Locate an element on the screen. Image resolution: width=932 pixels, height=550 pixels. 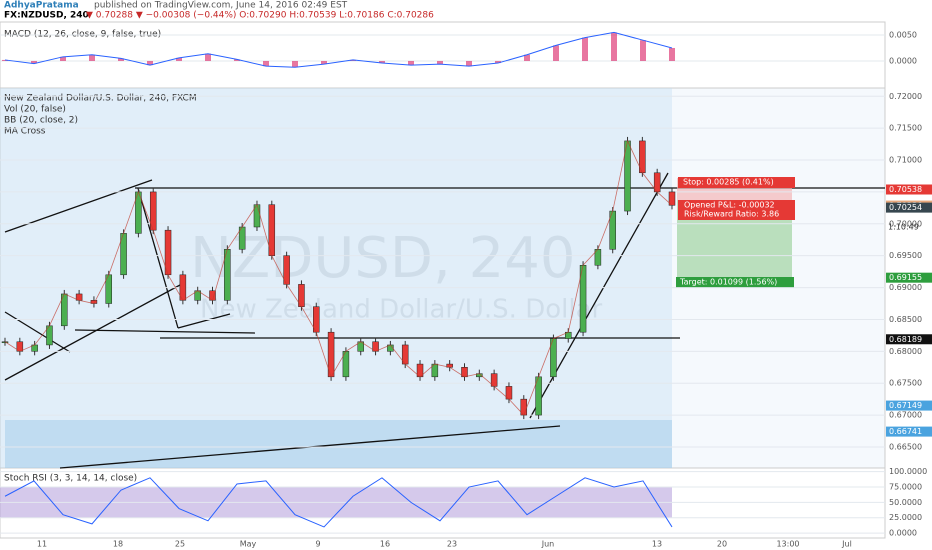
y-tick-label: 0.0050 is located at coordinates (903, 34).